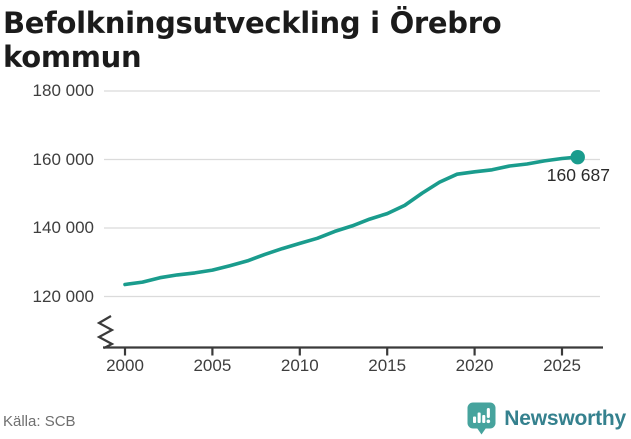 The height and width of the screenshot is (439, 631). What do you see at coordinates (481, 418) in the screenshot?
I see `bar-chart-speech-bubble-icon` at bounding box center [481, 418].